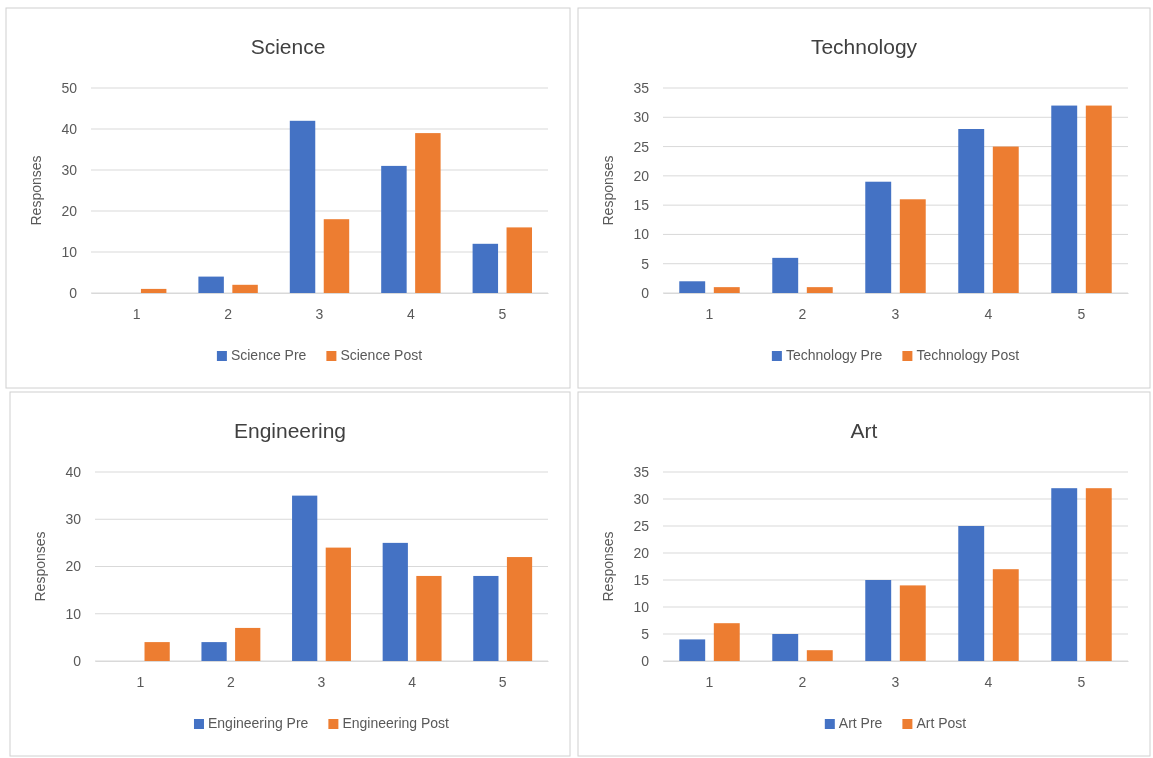 The image size is (1153, 758). Describe the element at coordinates (968, 355) in the screenshot. I see `legend-label: Technology Post` at that location.